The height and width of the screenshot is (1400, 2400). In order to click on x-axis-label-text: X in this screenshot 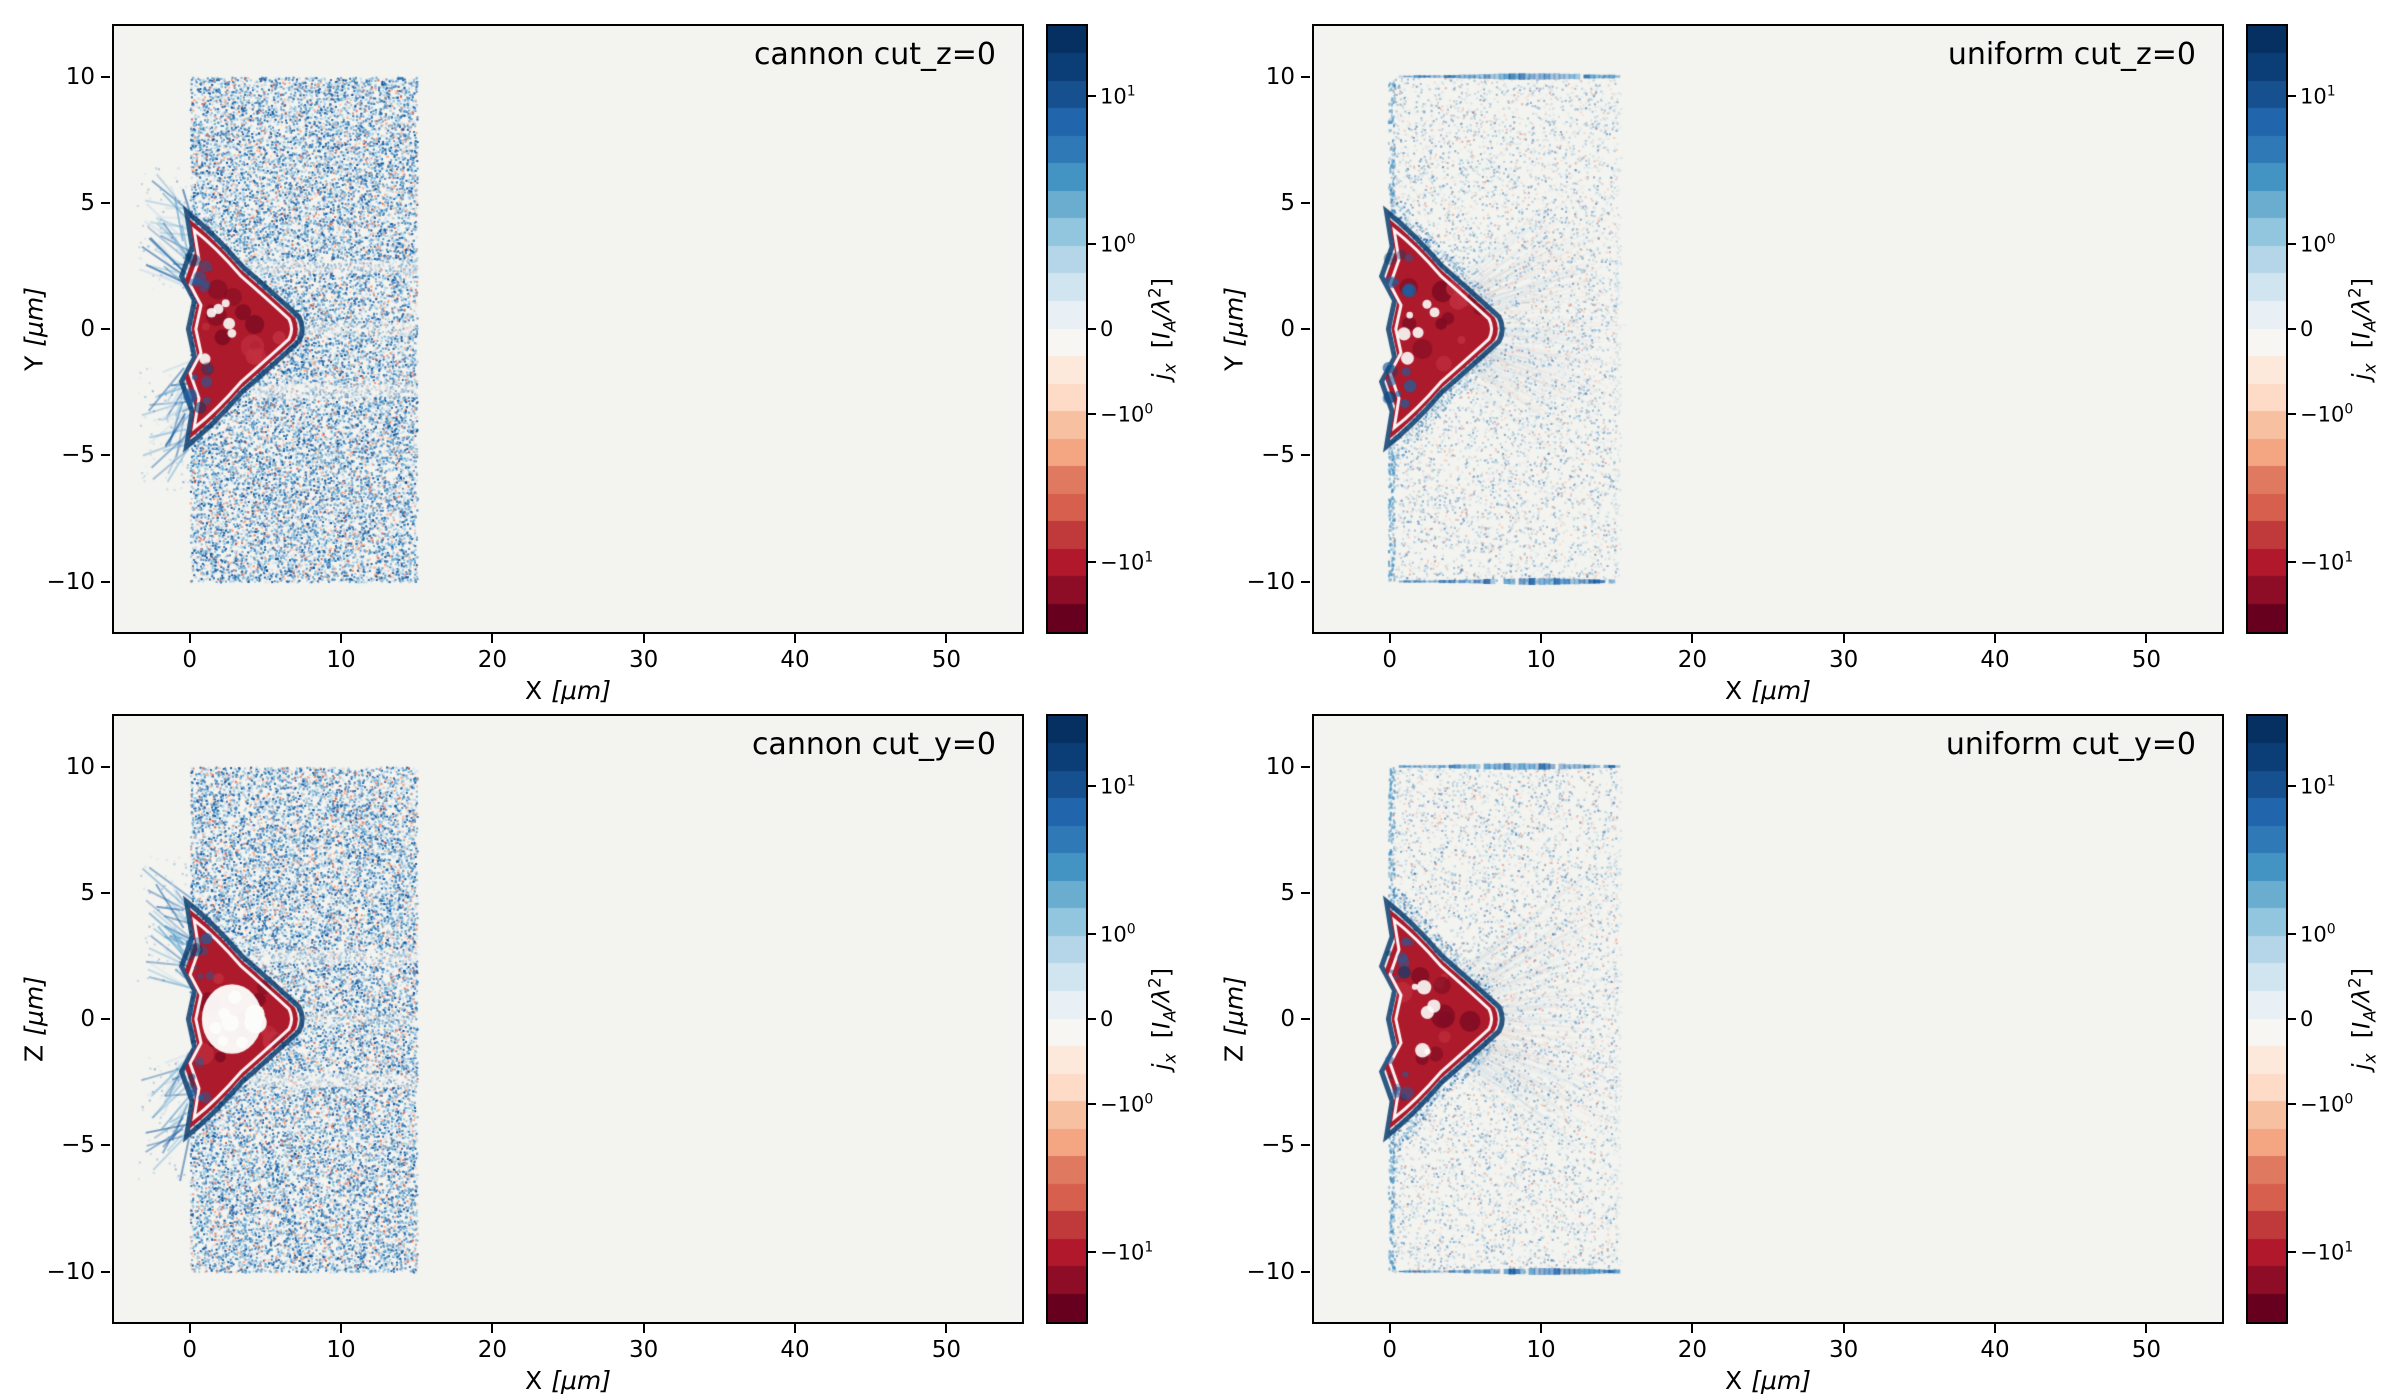, I will do `click(1734, 690)`.